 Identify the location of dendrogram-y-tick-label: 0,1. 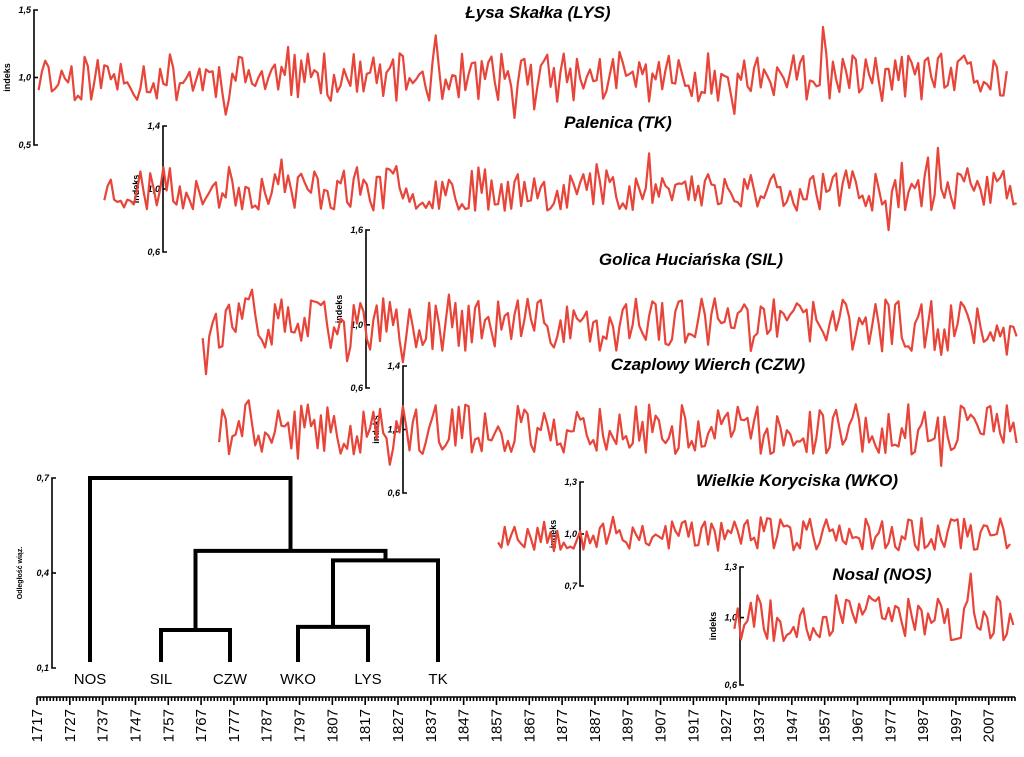
(42, 668).